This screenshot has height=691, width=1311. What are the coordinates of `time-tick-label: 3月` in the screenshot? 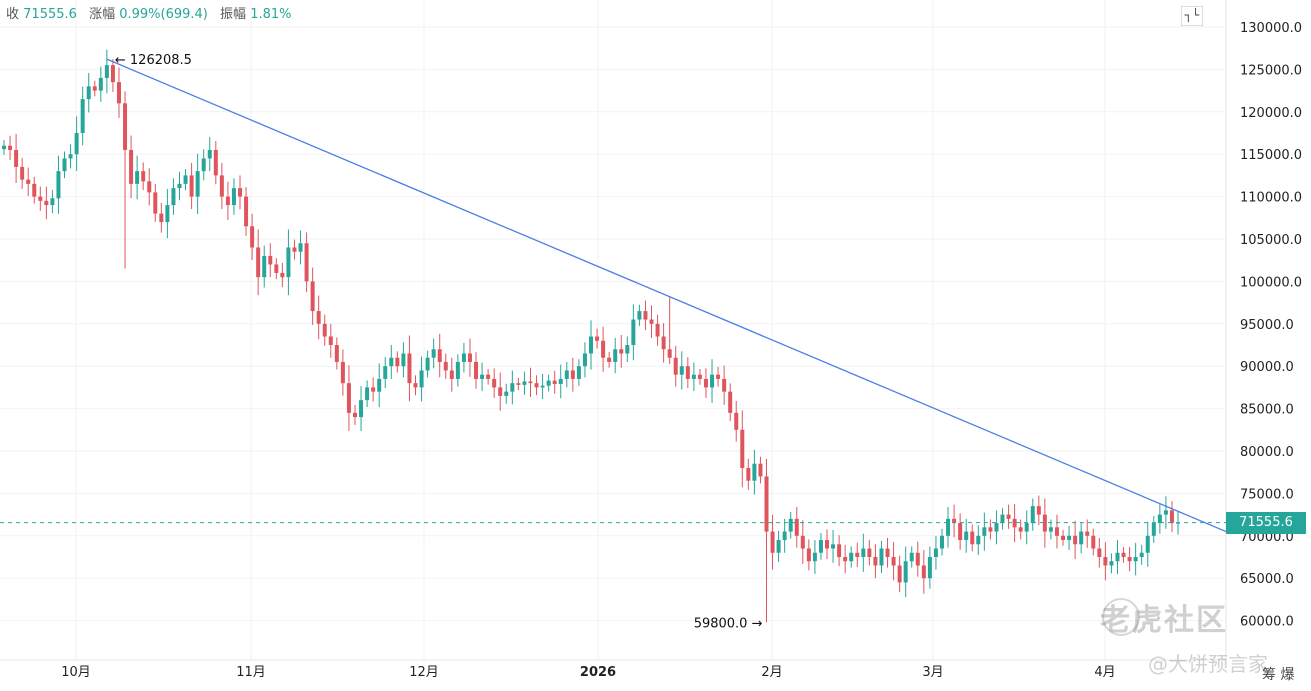 It's located at (932, 672).